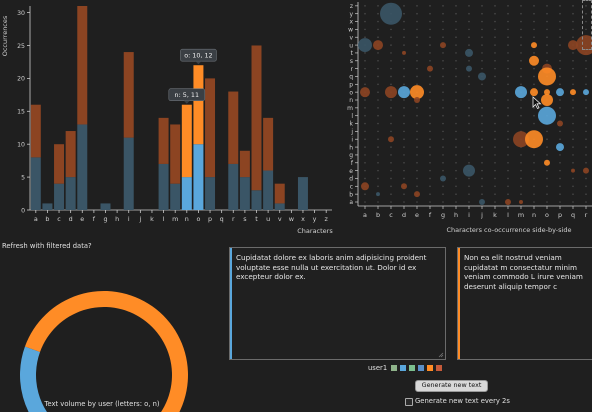  What do you see at coordinates (351, 92) in the screenshot?
I see `scatter-y-tick-label-o: o` at bounding box center [351, 92].